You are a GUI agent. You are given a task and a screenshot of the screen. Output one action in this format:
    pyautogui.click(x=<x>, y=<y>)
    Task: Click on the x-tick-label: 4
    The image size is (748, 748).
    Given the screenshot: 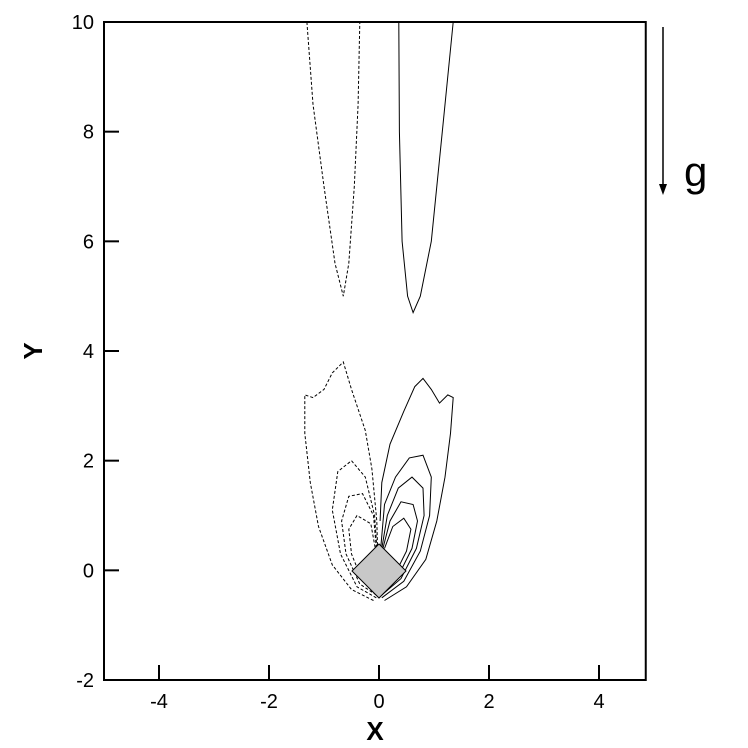 What is the action you would take?
    pyautogui.click(x=598, y=702)
    